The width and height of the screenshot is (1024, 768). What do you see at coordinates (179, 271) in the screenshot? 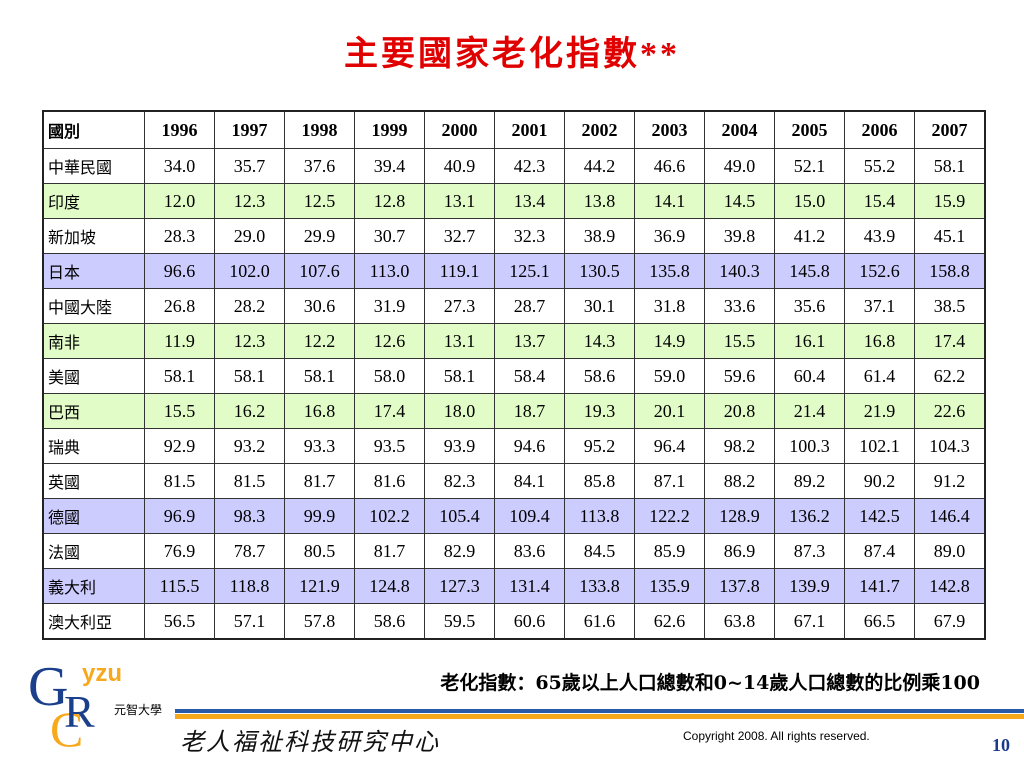
I see `value-cell: 96.6` at bounding box center [179, 271].